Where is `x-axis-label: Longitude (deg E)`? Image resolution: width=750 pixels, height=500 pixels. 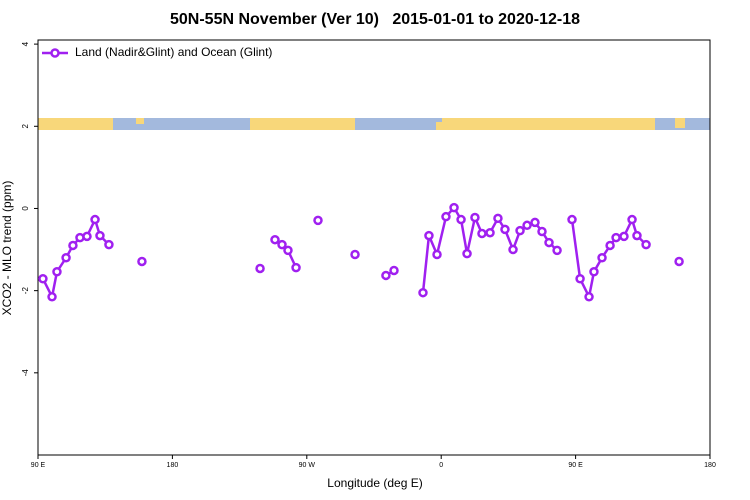 x-axis-label: Longitude (deg E) is located at coordinates (374, 483).